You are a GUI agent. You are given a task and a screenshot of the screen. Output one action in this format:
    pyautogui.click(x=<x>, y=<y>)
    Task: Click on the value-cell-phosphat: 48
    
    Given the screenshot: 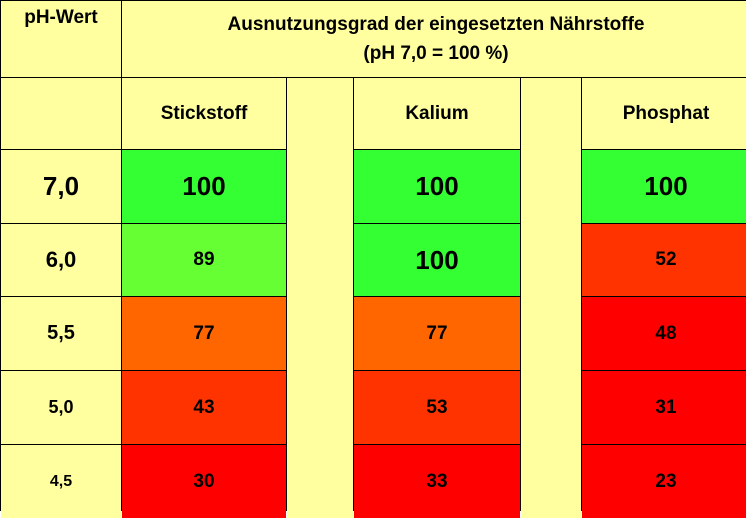 What is the action you would take?
    pyautogui.click(x=664, y=333)
    